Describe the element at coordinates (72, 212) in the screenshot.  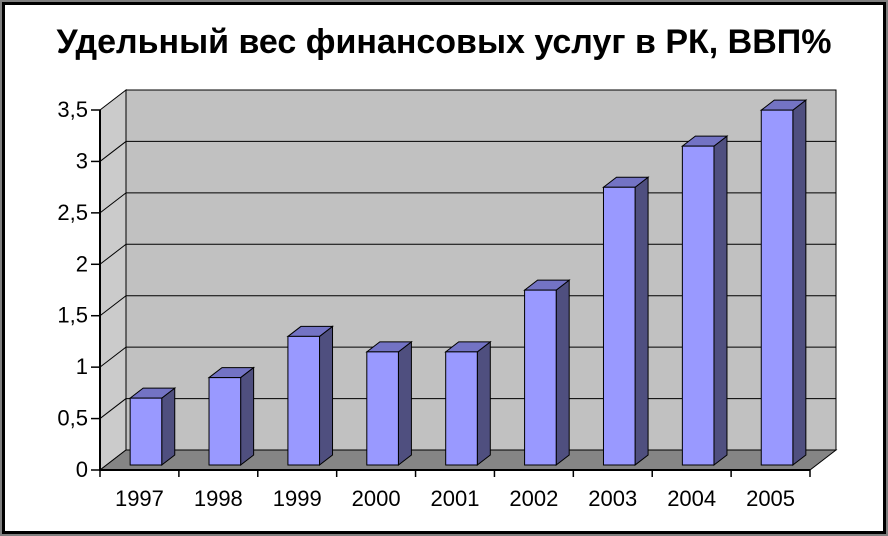
I see `y-tick-label: 2,5` at that location.